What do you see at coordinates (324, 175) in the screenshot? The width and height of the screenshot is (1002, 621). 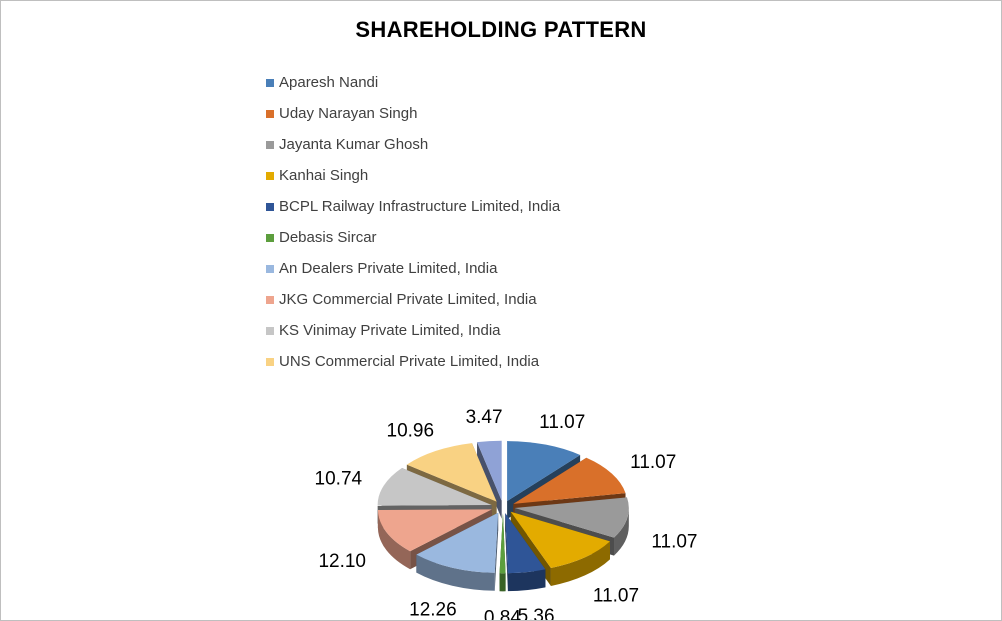 I see `legend-label: Kanhai Singh` at bounding box center [324, 175].